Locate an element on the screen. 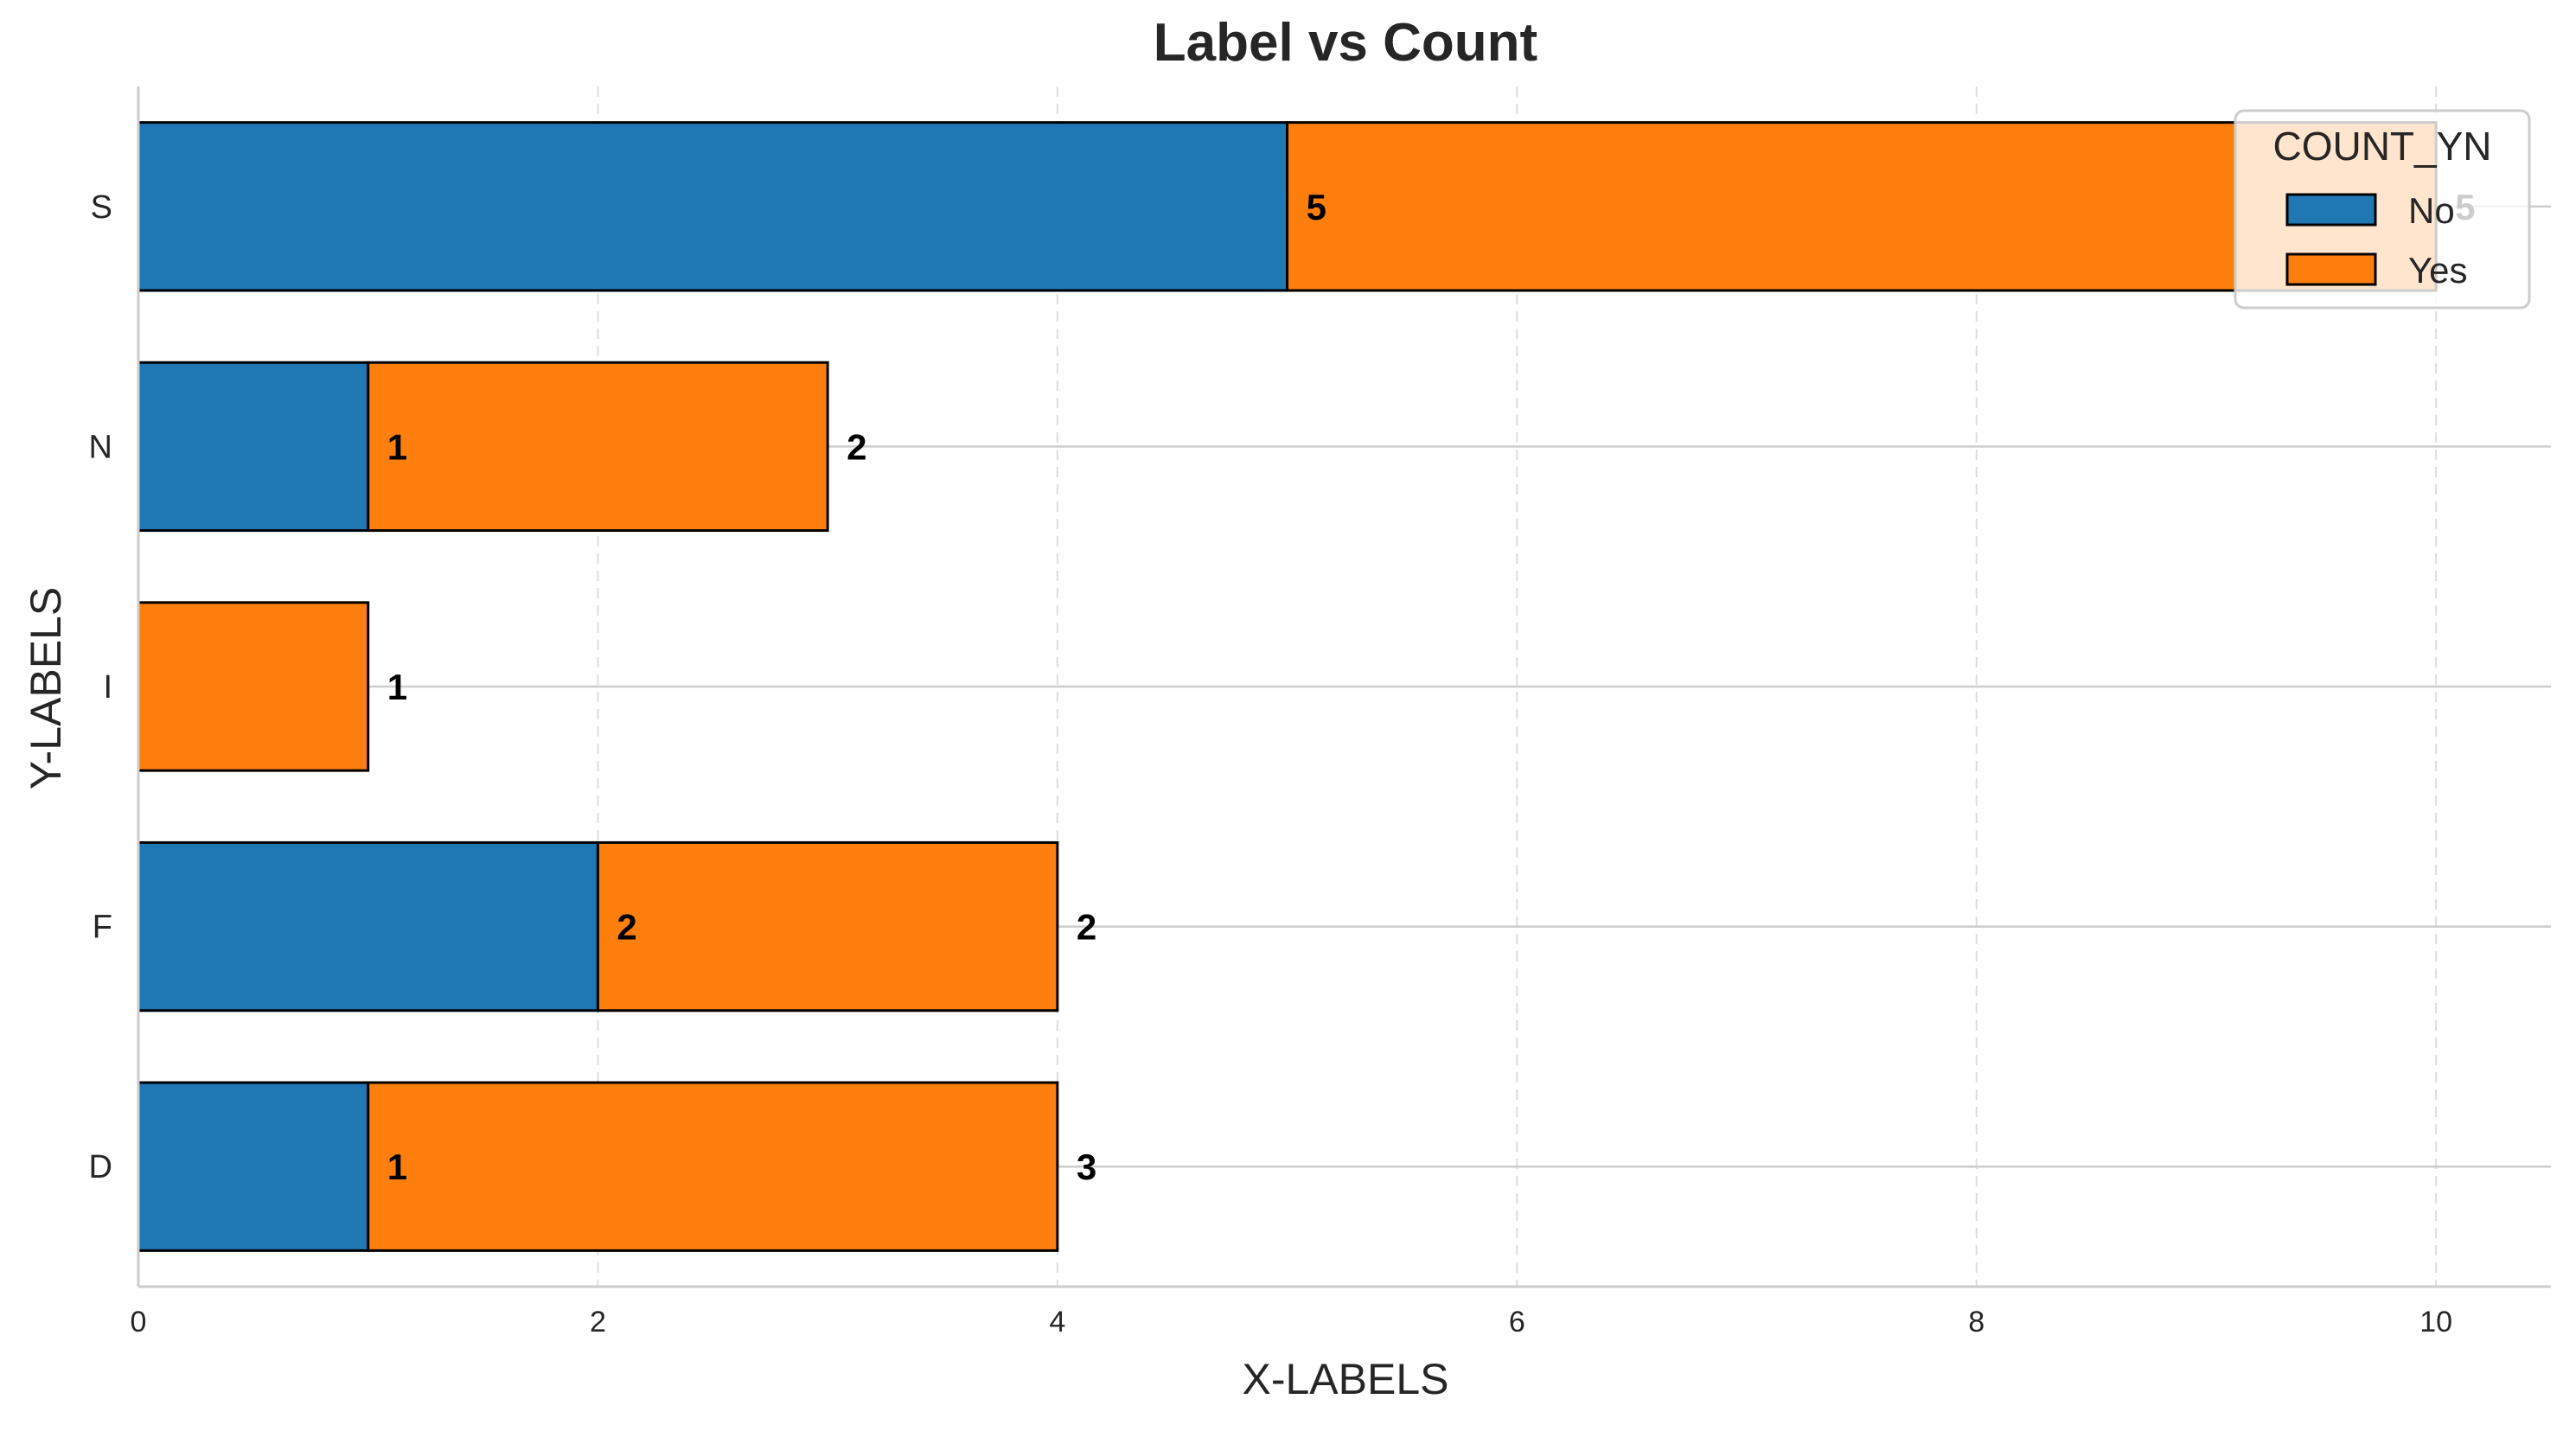 The image size is (2576, 1431). data-label-yes: 1 is located at coordinates (397, 687).